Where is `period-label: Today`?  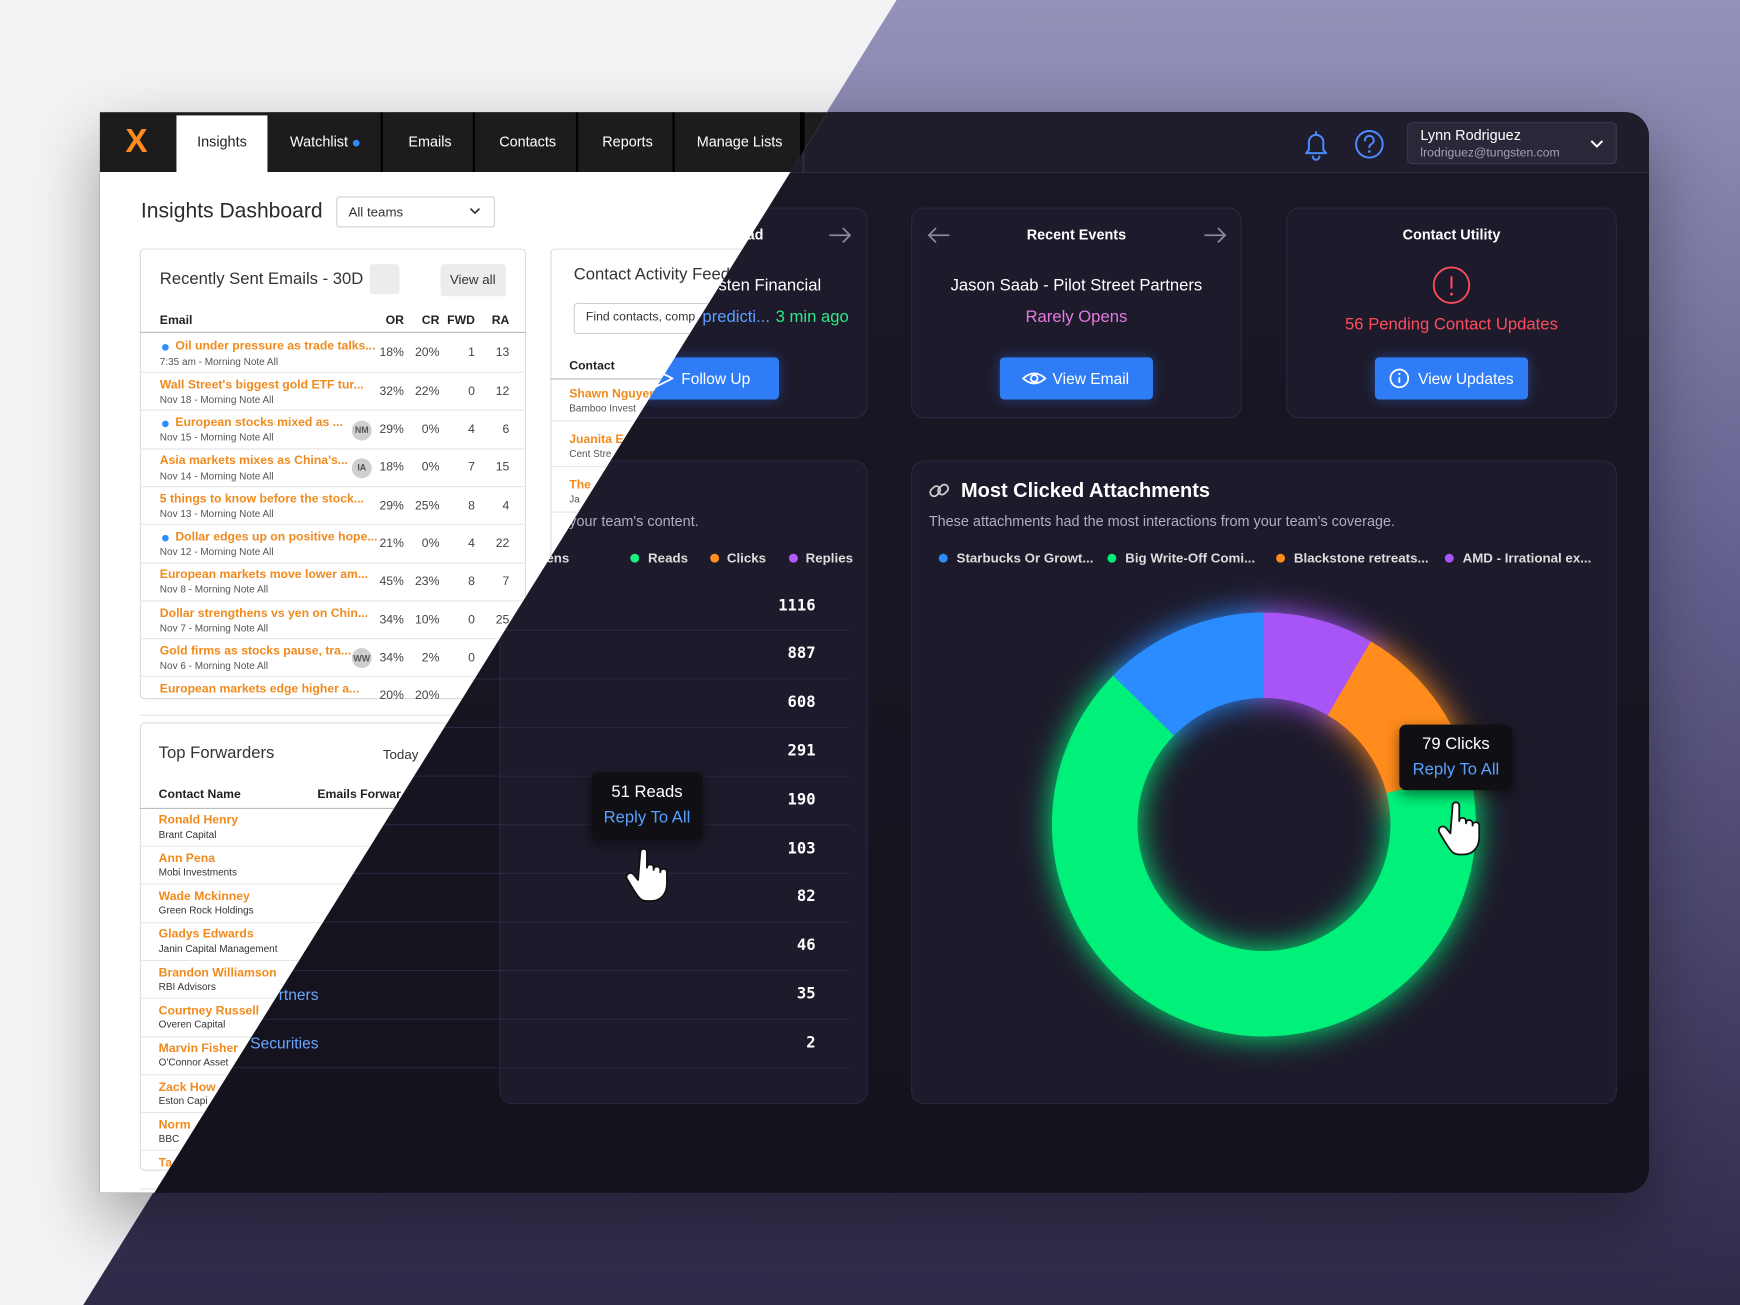
period-label: Today is located at coordinates (400, 754).